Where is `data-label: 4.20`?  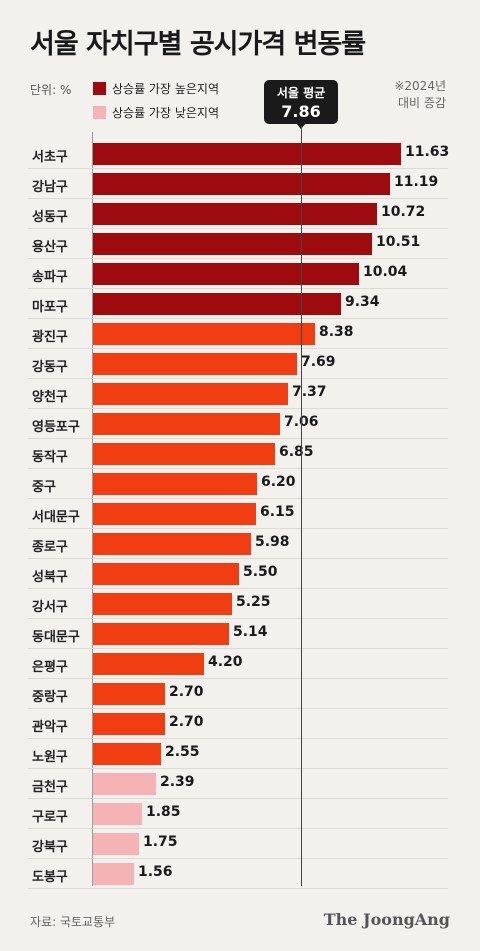
data-label: 4.20 is located at coordinates (225, 662).